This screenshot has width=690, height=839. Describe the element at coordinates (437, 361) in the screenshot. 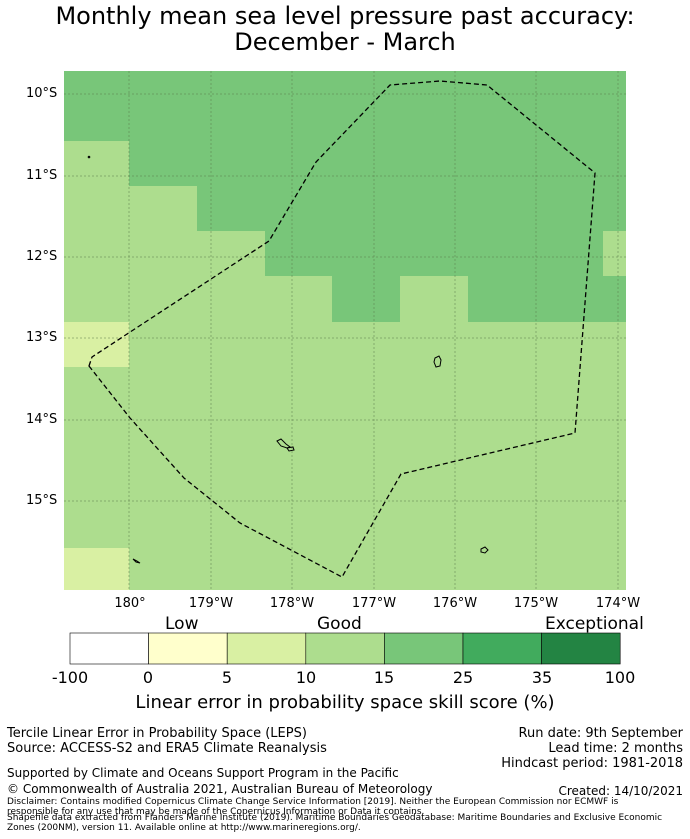

I see `island-a` at that location.